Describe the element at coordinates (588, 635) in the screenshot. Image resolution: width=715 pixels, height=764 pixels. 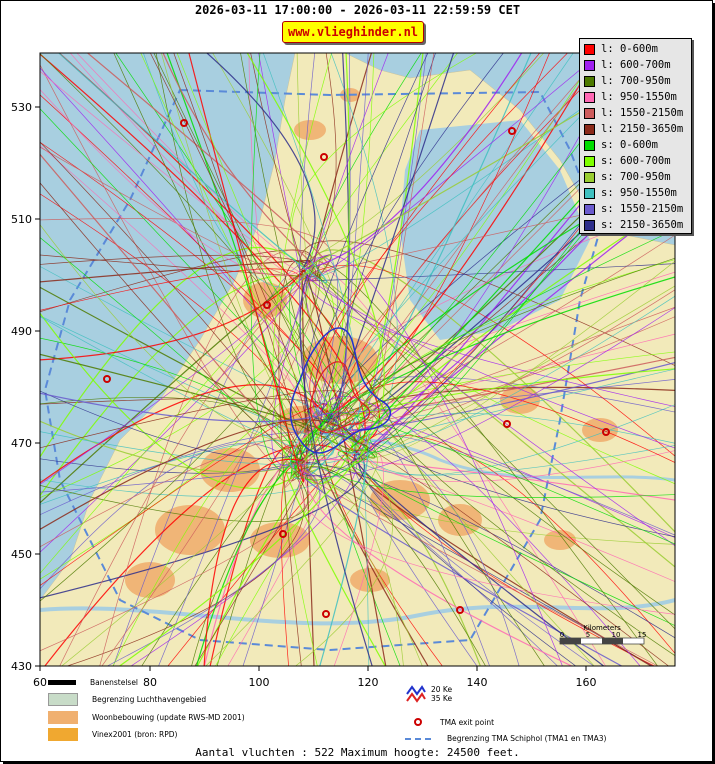
I see `scale-label-1: 5` at that location.